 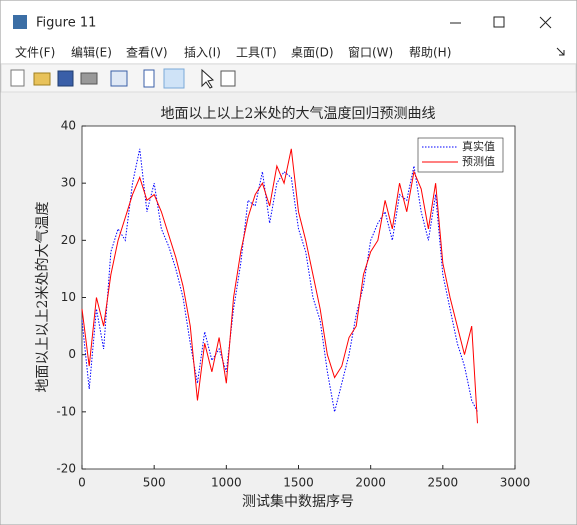 What do you see at coordinates (35, 52) in the screenshot?
I see `menu-item: 文件(F)` at bounding box center [35, 52].